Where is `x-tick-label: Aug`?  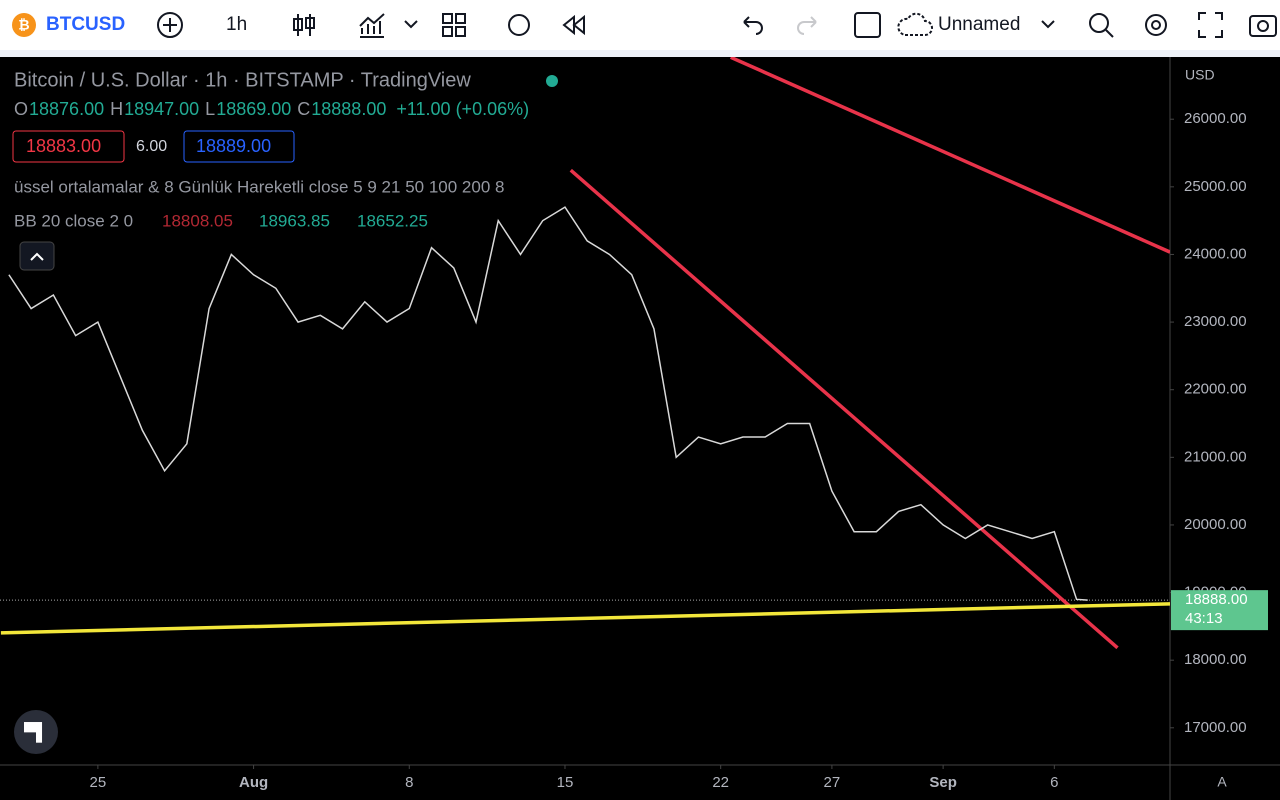
x-tick-label: Aug is located at coordinates (253, 782).